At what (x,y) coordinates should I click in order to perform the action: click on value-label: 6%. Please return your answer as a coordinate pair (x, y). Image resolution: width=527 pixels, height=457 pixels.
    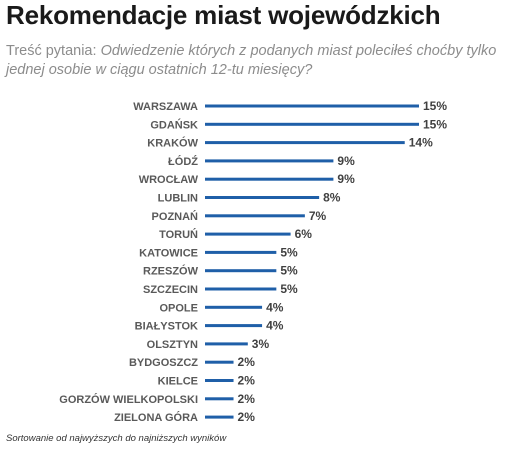
    Looking at the image, I should click on (304, 234).